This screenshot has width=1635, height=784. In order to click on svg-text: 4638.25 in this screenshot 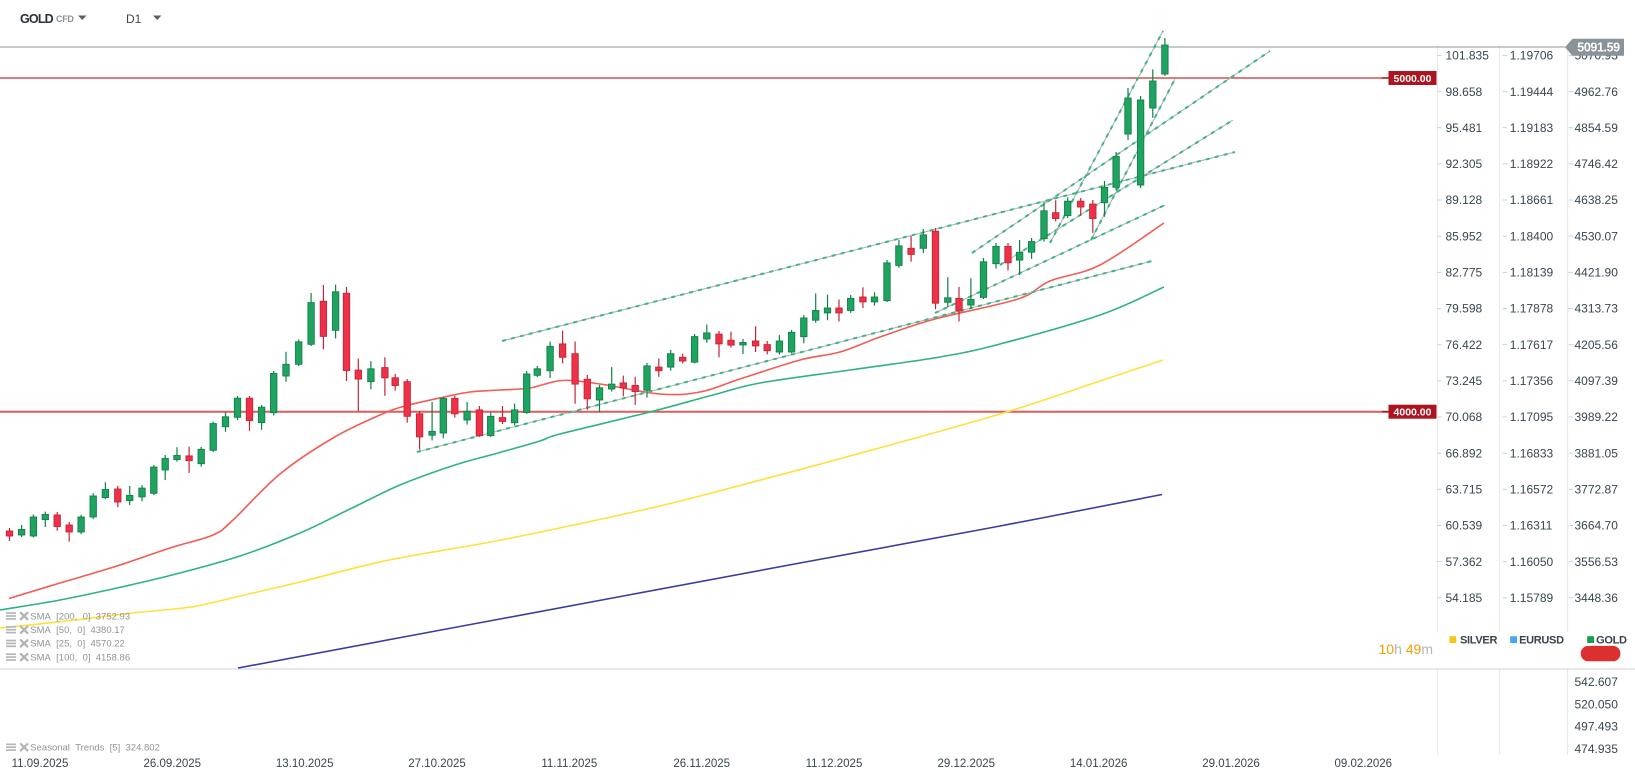, I will do `click(1597, 200)`.